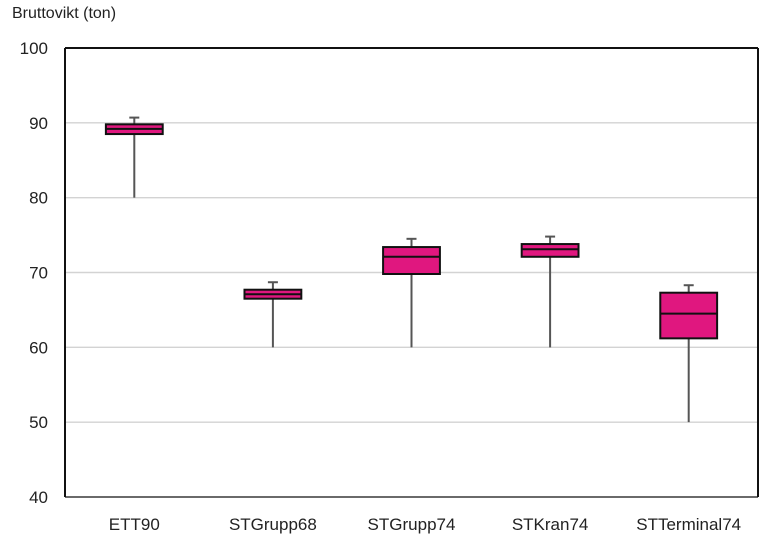  I want to click on y-tick-40: 40, so click(38, 497).